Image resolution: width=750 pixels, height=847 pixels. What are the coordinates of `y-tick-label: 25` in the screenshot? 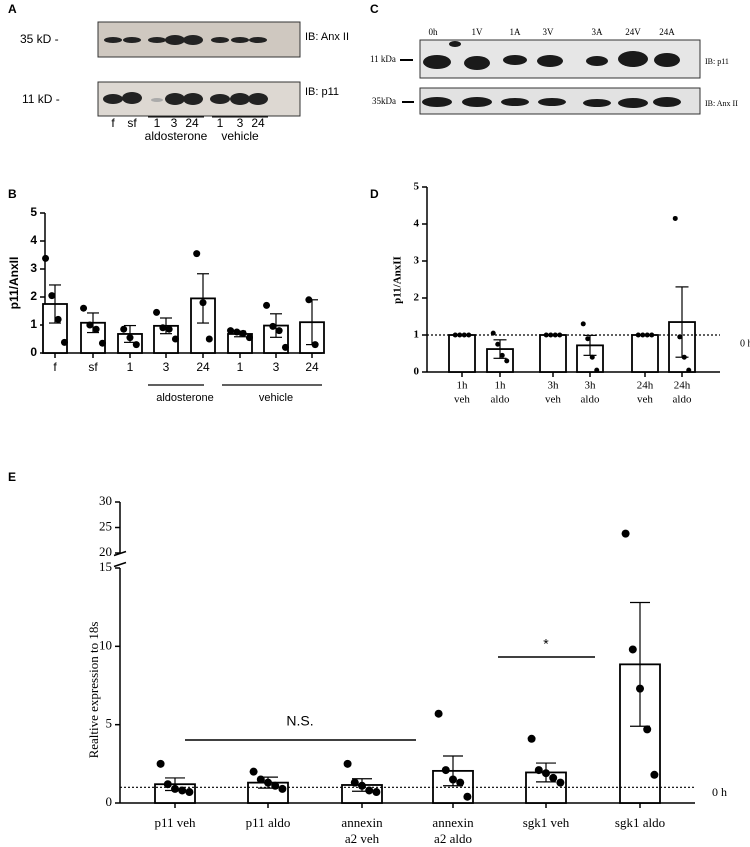 It's located at (105, 525).